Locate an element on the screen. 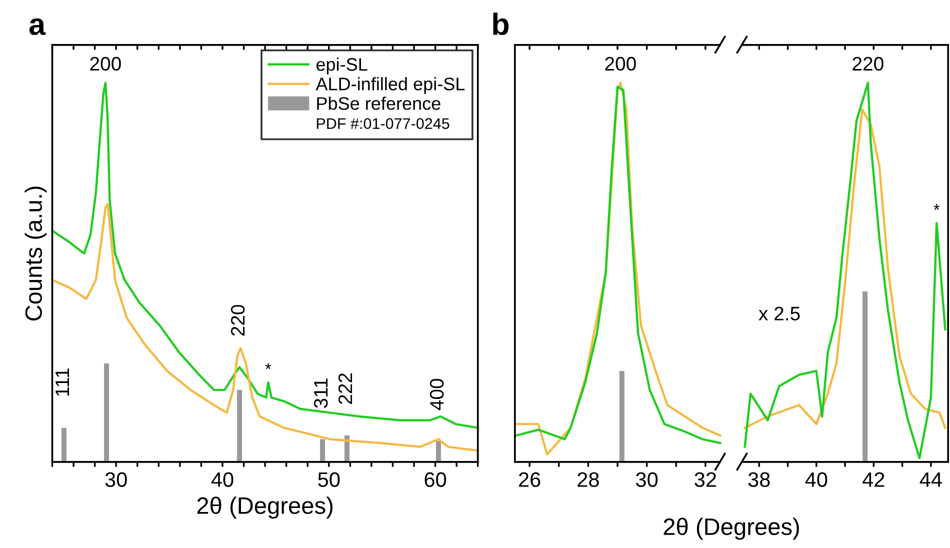 The width and height of the screenshot is (950, 548). annotation: 222 is located at coordinates (345, 388).